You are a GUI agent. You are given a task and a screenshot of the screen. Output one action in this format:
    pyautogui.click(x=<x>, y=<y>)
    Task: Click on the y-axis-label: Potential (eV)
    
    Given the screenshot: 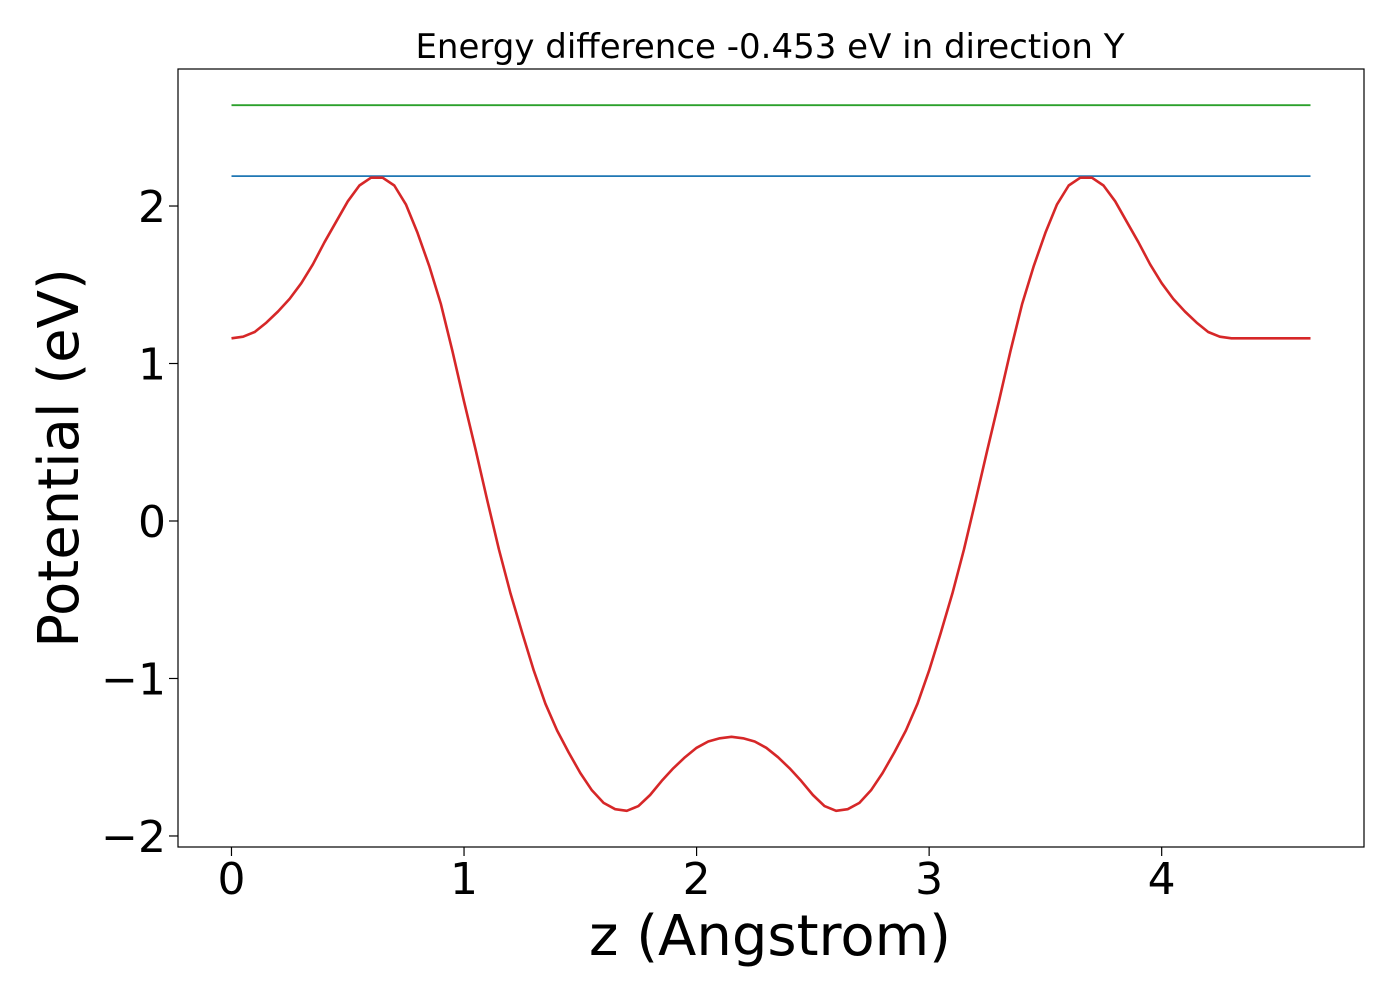 What is the action you would take?
    pyautogui.click(x=59, y=458)
    